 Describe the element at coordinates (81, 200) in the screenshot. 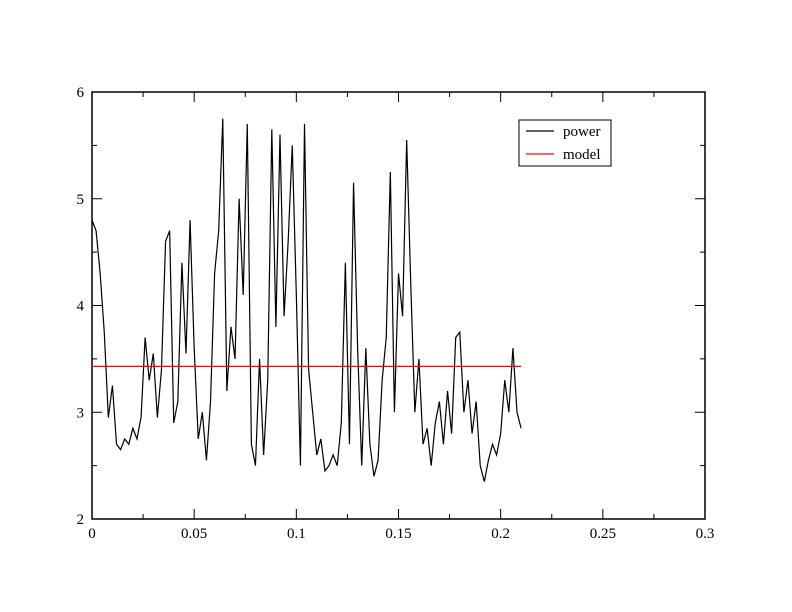

I see `y-tick-label: 5` at that location.